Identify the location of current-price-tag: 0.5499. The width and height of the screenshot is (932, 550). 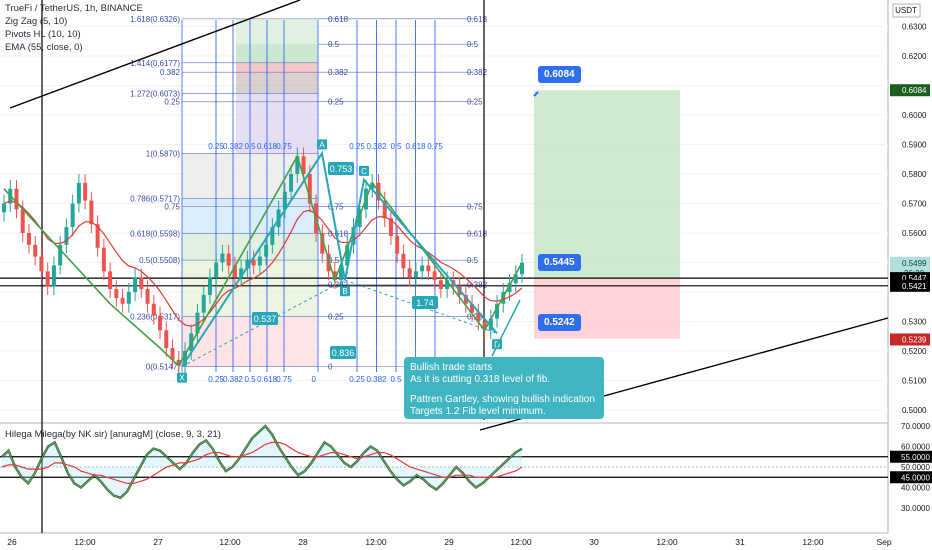
(914, 263).